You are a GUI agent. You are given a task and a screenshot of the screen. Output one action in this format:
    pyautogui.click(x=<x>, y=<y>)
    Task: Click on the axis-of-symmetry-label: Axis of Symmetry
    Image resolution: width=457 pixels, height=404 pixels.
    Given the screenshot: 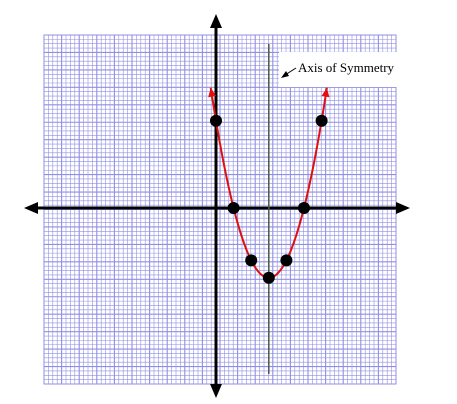 What is the action you would take?
    pyautogui.click(x=346, y=67)
    